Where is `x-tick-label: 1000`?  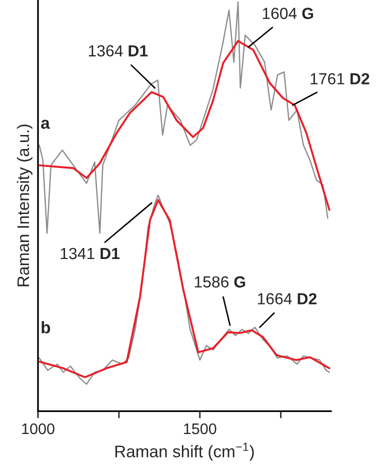
x-tick-label: 1000 is located at coordinates (38, 428).